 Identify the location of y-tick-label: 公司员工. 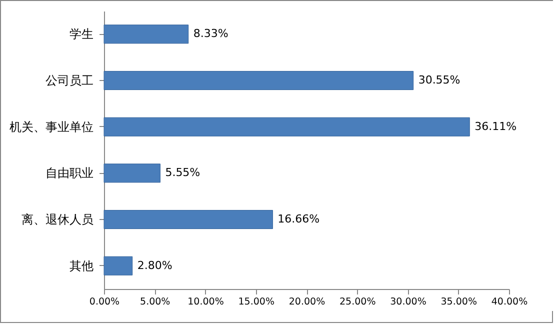
(70, 81).